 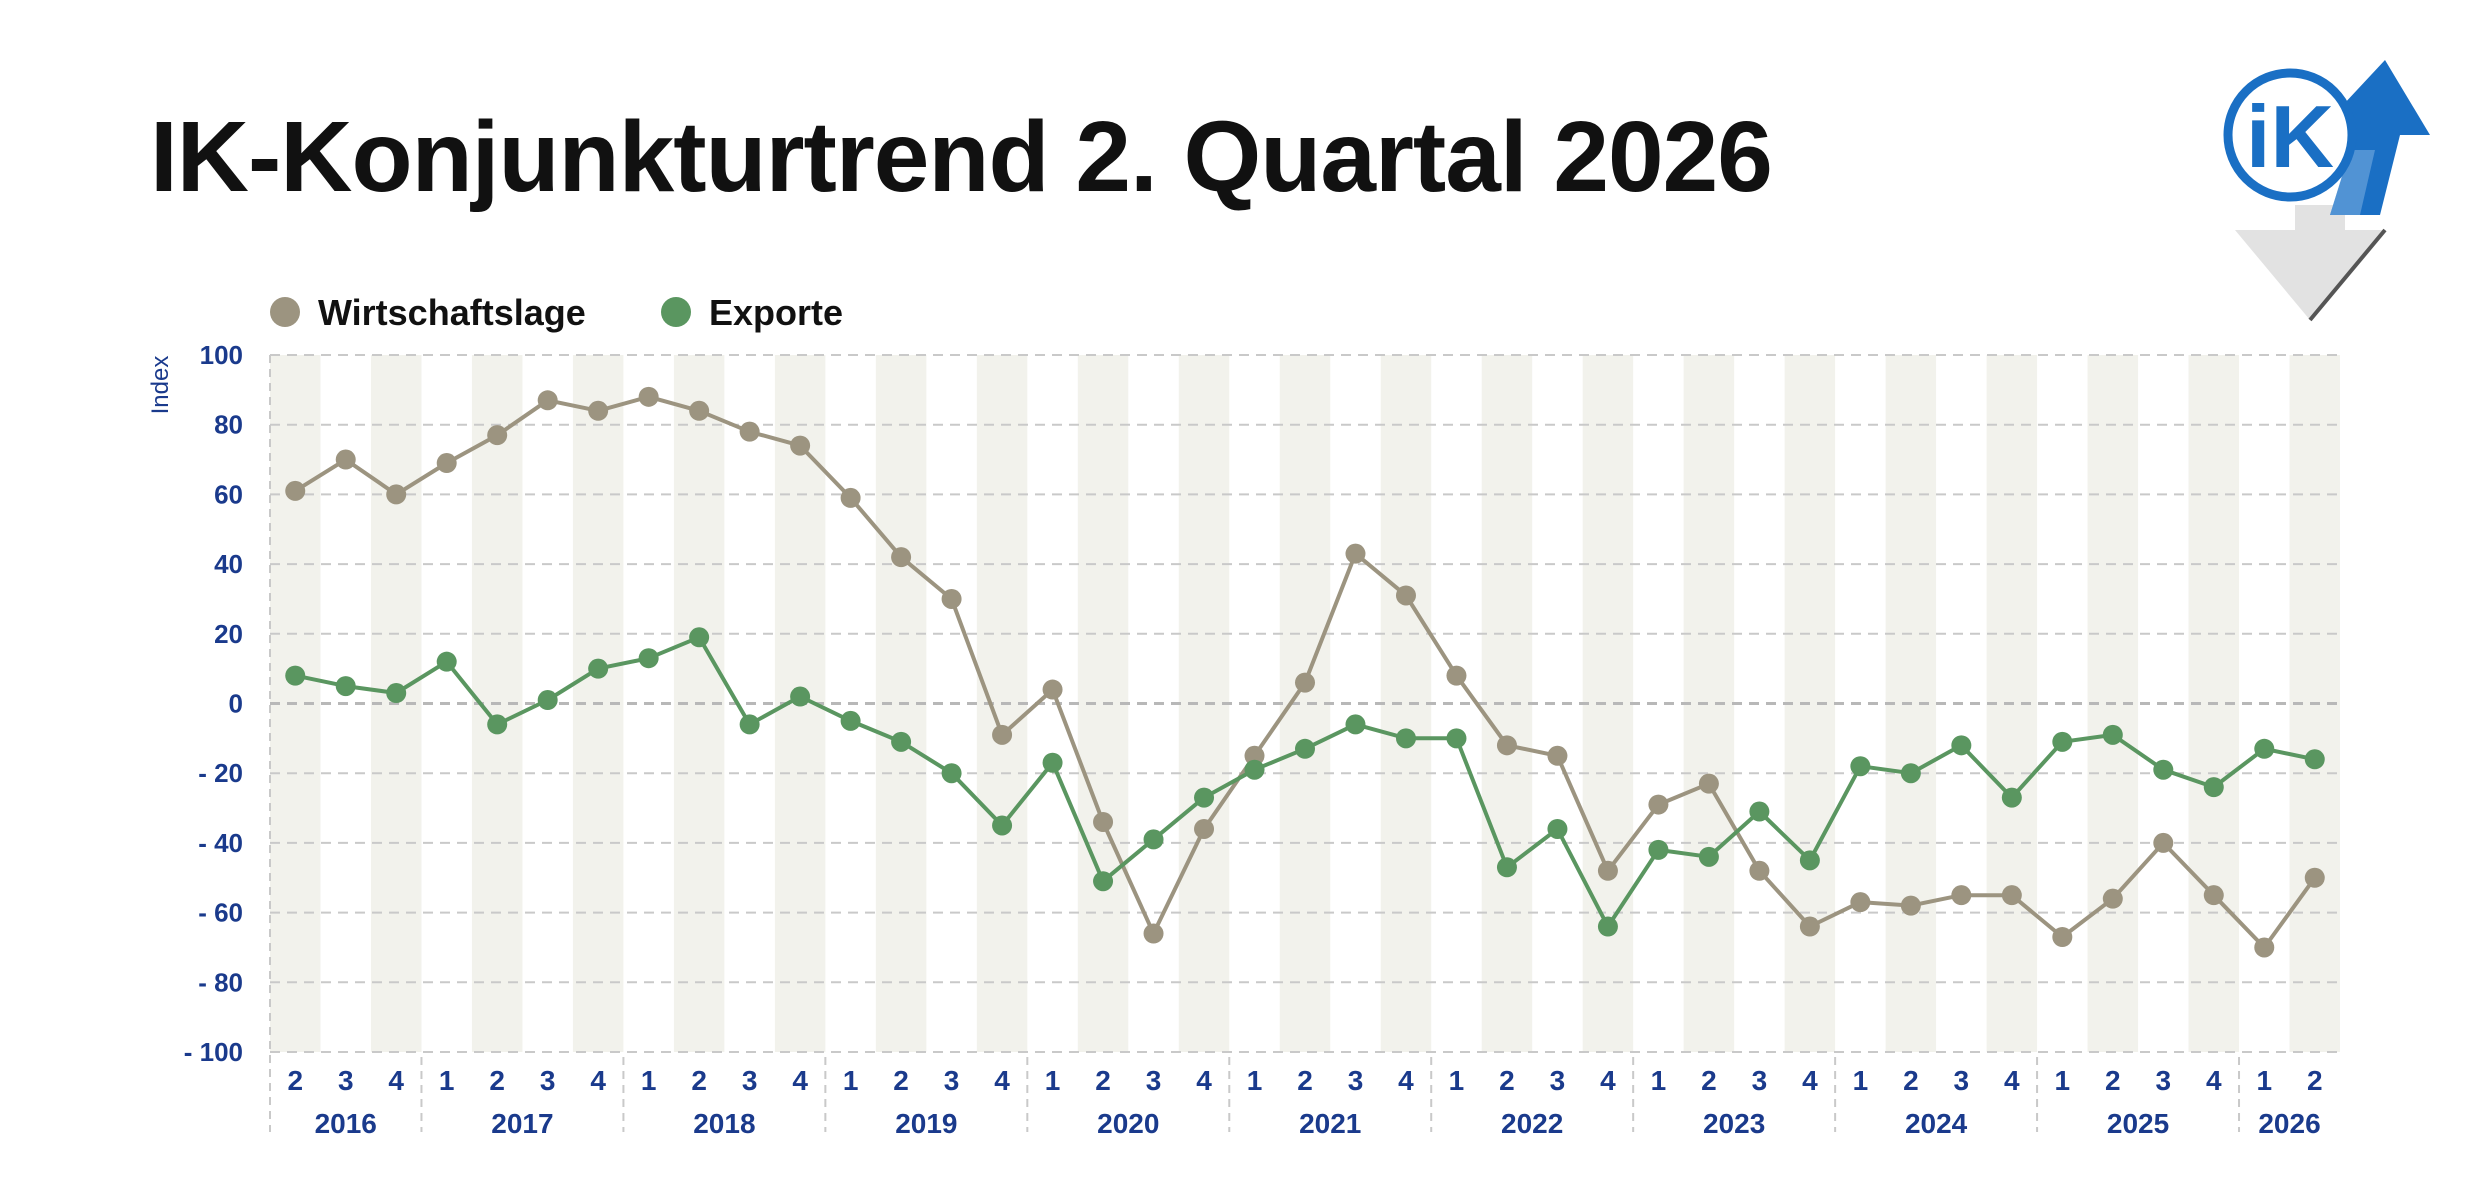 What do you see at coordinates (220, 913) in the screenshot?
I see `y-tick-label: - 60` at bounding box center [220, 913].